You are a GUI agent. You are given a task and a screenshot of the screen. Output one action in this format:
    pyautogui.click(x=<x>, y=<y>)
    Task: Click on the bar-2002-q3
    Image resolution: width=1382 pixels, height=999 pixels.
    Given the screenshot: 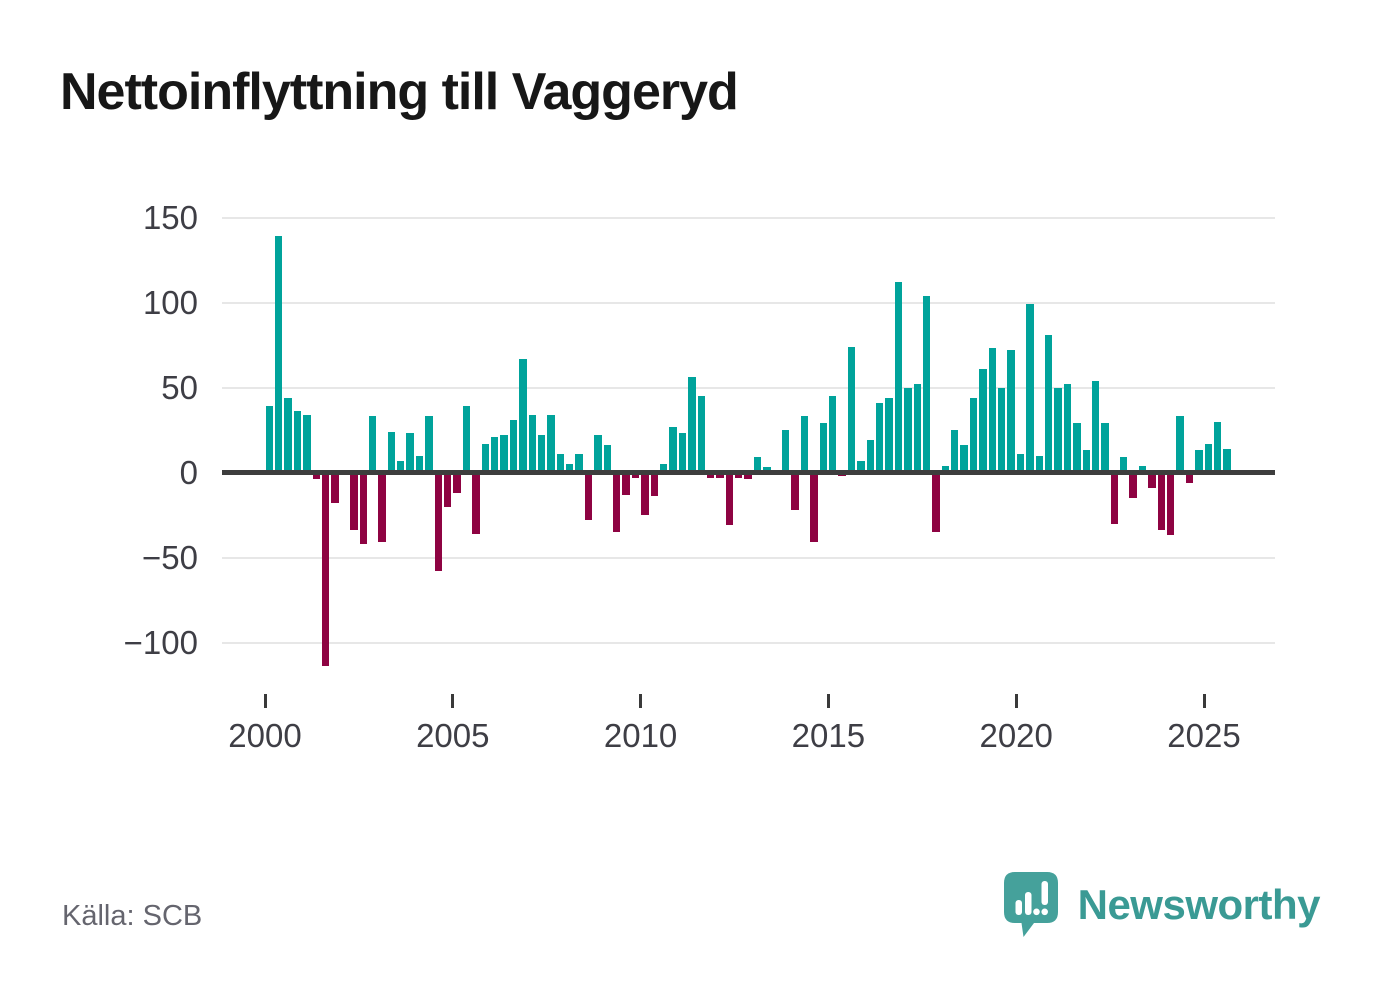 What is the action you would take?
    pyautogui.click(x=363, y=508)
    